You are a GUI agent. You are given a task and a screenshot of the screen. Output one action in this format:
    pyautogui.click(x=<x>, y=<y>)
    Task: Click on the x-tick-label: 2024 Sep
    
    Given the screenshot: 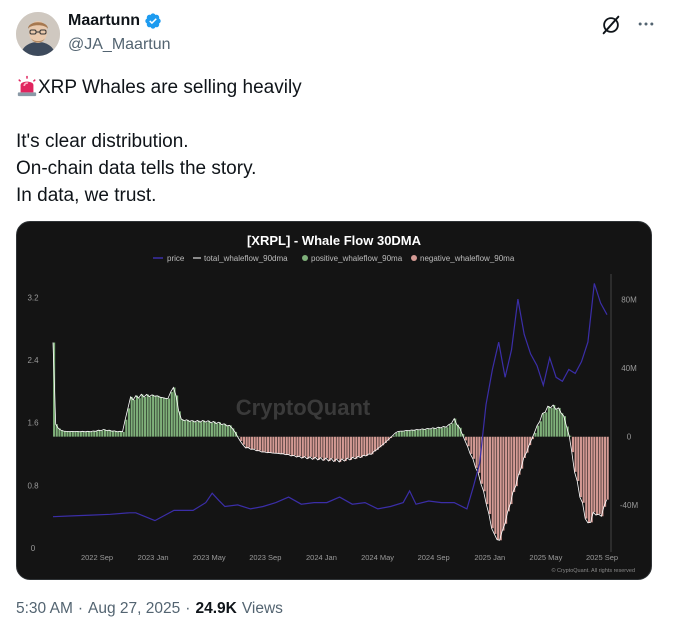 What is the action you would take?
    pyautogui.click(x=434, y=557)
    